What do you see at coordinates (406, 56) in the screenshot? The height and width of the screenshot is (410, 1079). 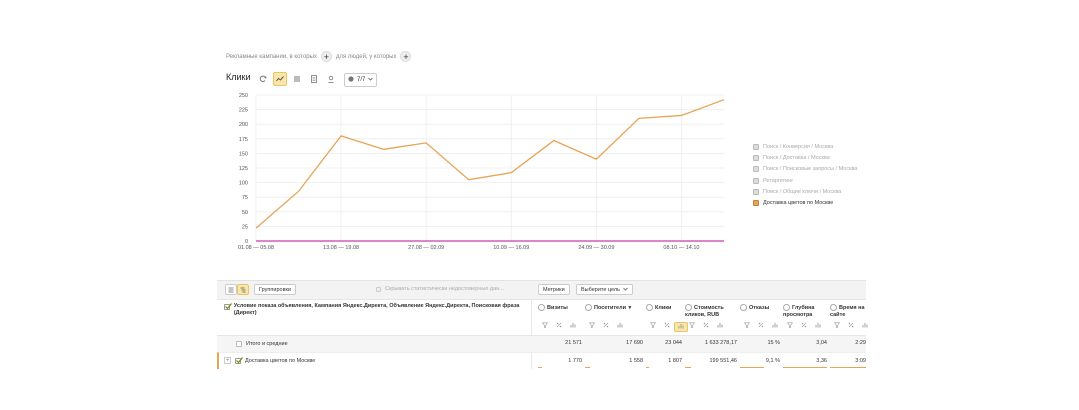 I see `add-people-filter-button: +` at bounding box center [406, 56].